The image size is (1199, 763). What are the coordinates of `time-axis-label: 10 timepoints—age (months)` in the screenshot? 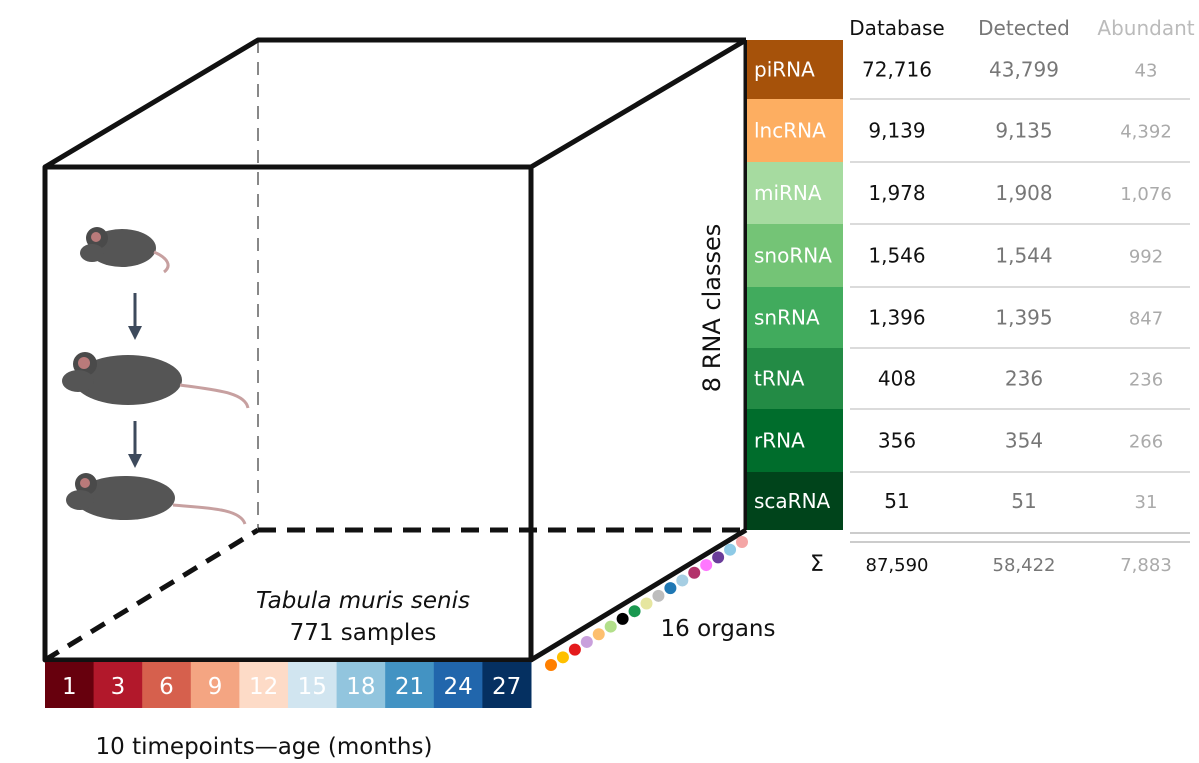 It's located at (264, 747).